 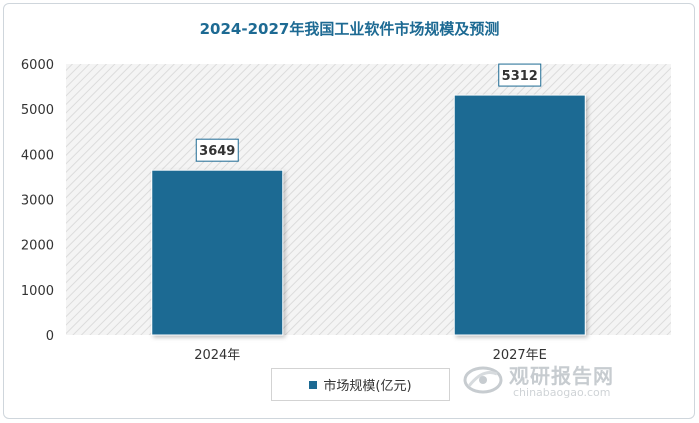 I want to click on data-label: 5312, so click(x=520, y=76).